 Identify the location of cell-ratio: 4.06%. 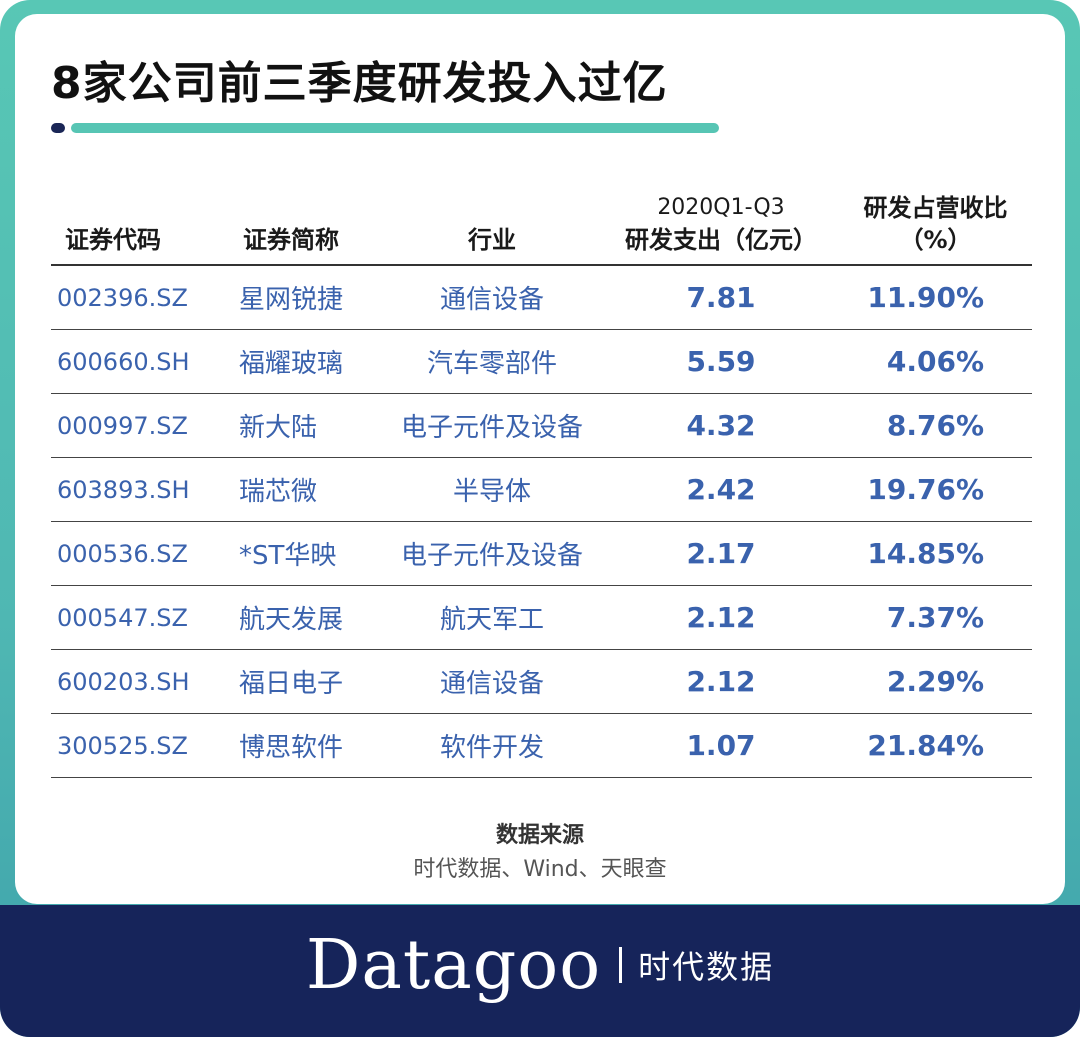
(935, 361).